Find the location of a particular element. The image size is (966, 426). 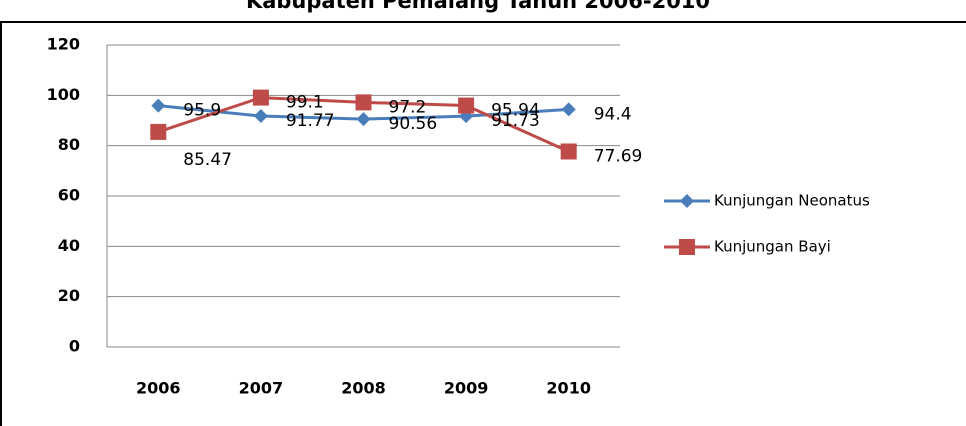

data-label: 95.94 is located at coordinates (515, 111).